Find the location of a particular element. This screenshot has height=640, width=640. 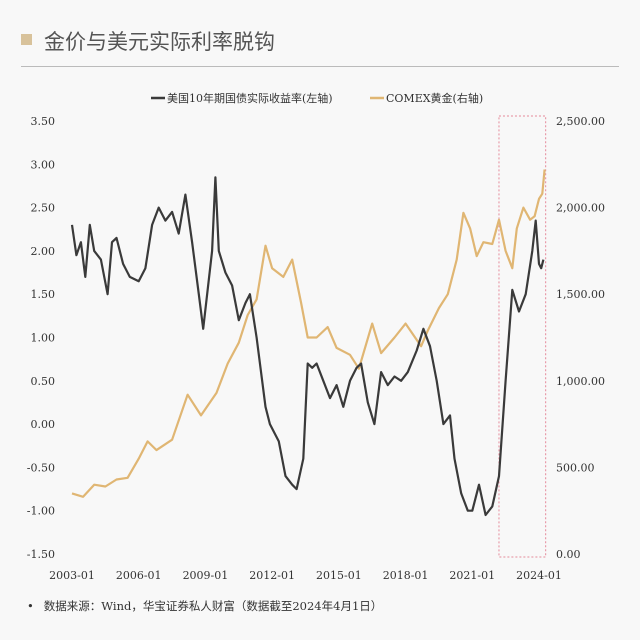

left-axis-tick: 2.00 is located at coordinates (43, 251).